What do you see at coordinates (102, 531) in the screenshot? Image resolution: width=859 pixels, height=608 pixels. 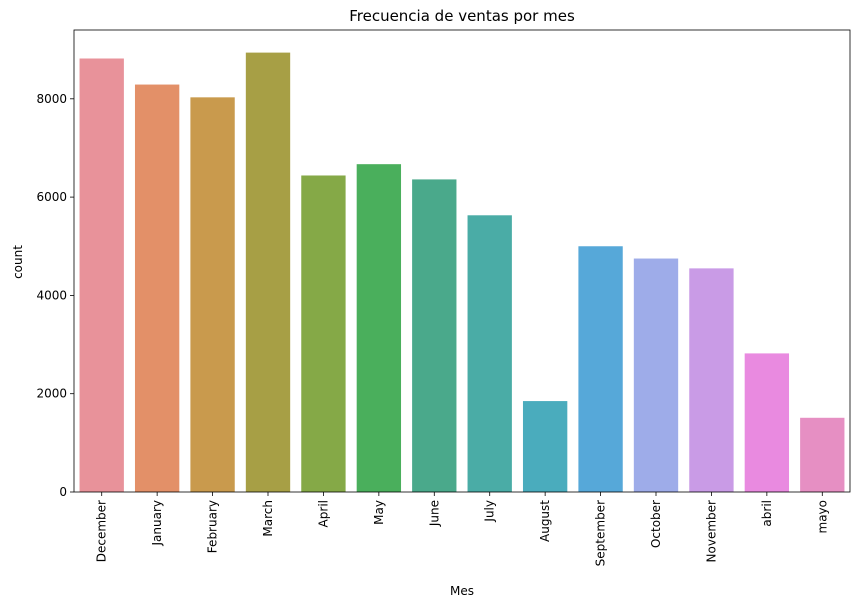 I see `x-tick-label: December` at bounding box center [102, 531].